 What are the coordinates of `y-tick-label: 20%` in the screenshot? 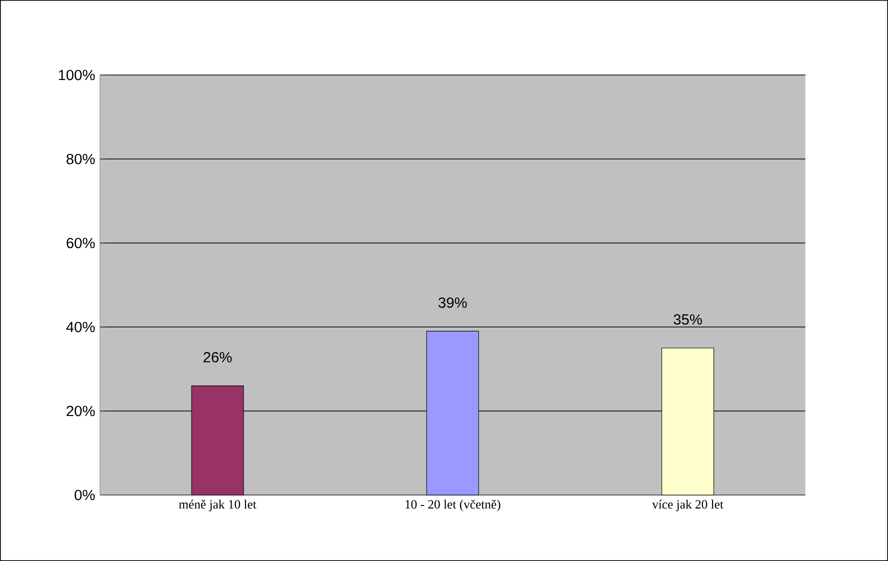 It's located at (80, 411).